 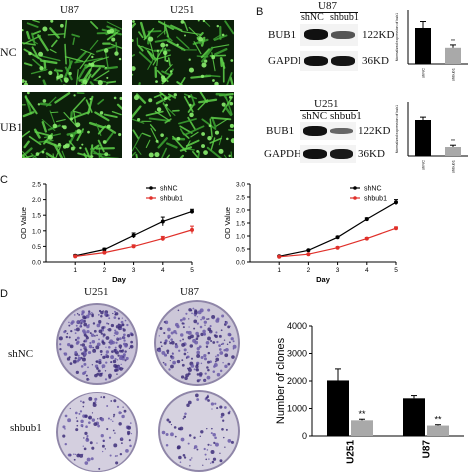 I want to click on blot-u251-size-36: 36KD, so click(x=371, y=154).